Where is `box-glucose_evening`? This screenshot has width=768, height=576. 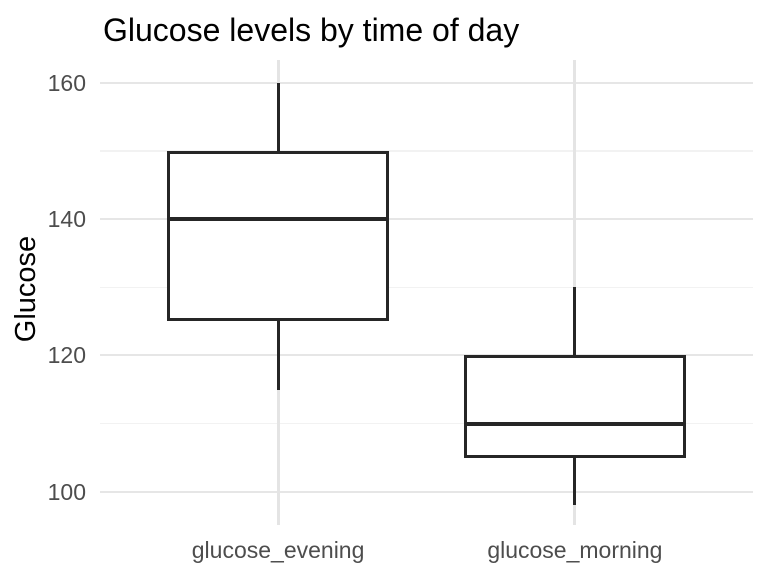
box-glucose_evening is located at coordinates (278, 236).